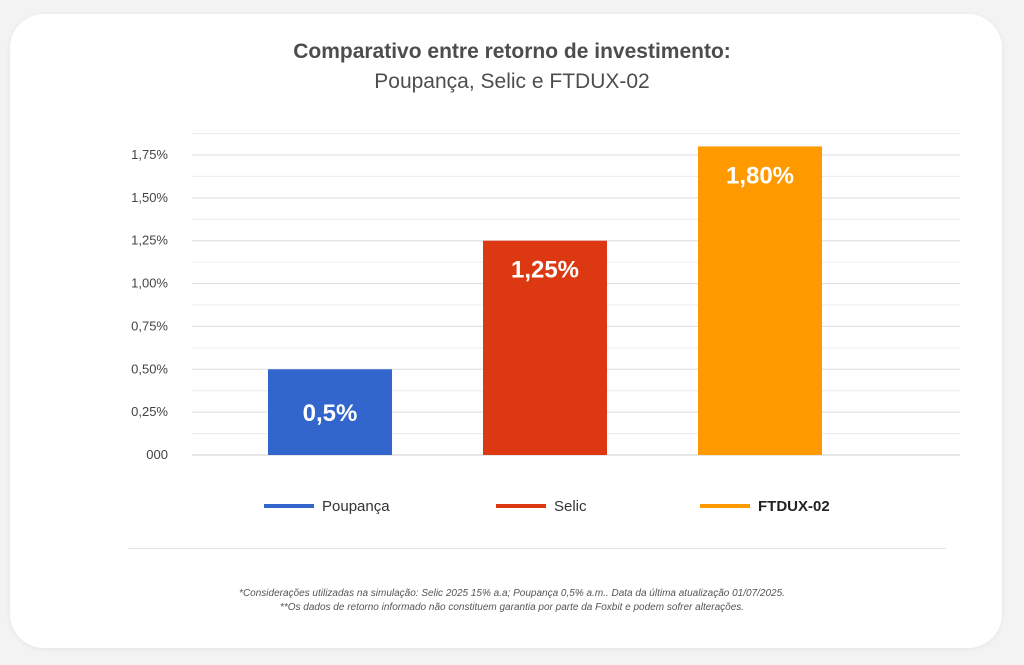 The width and height of the screenshot is (1024, 665). I want to click on y-tick-label: 1,25%, so click(149, 240).